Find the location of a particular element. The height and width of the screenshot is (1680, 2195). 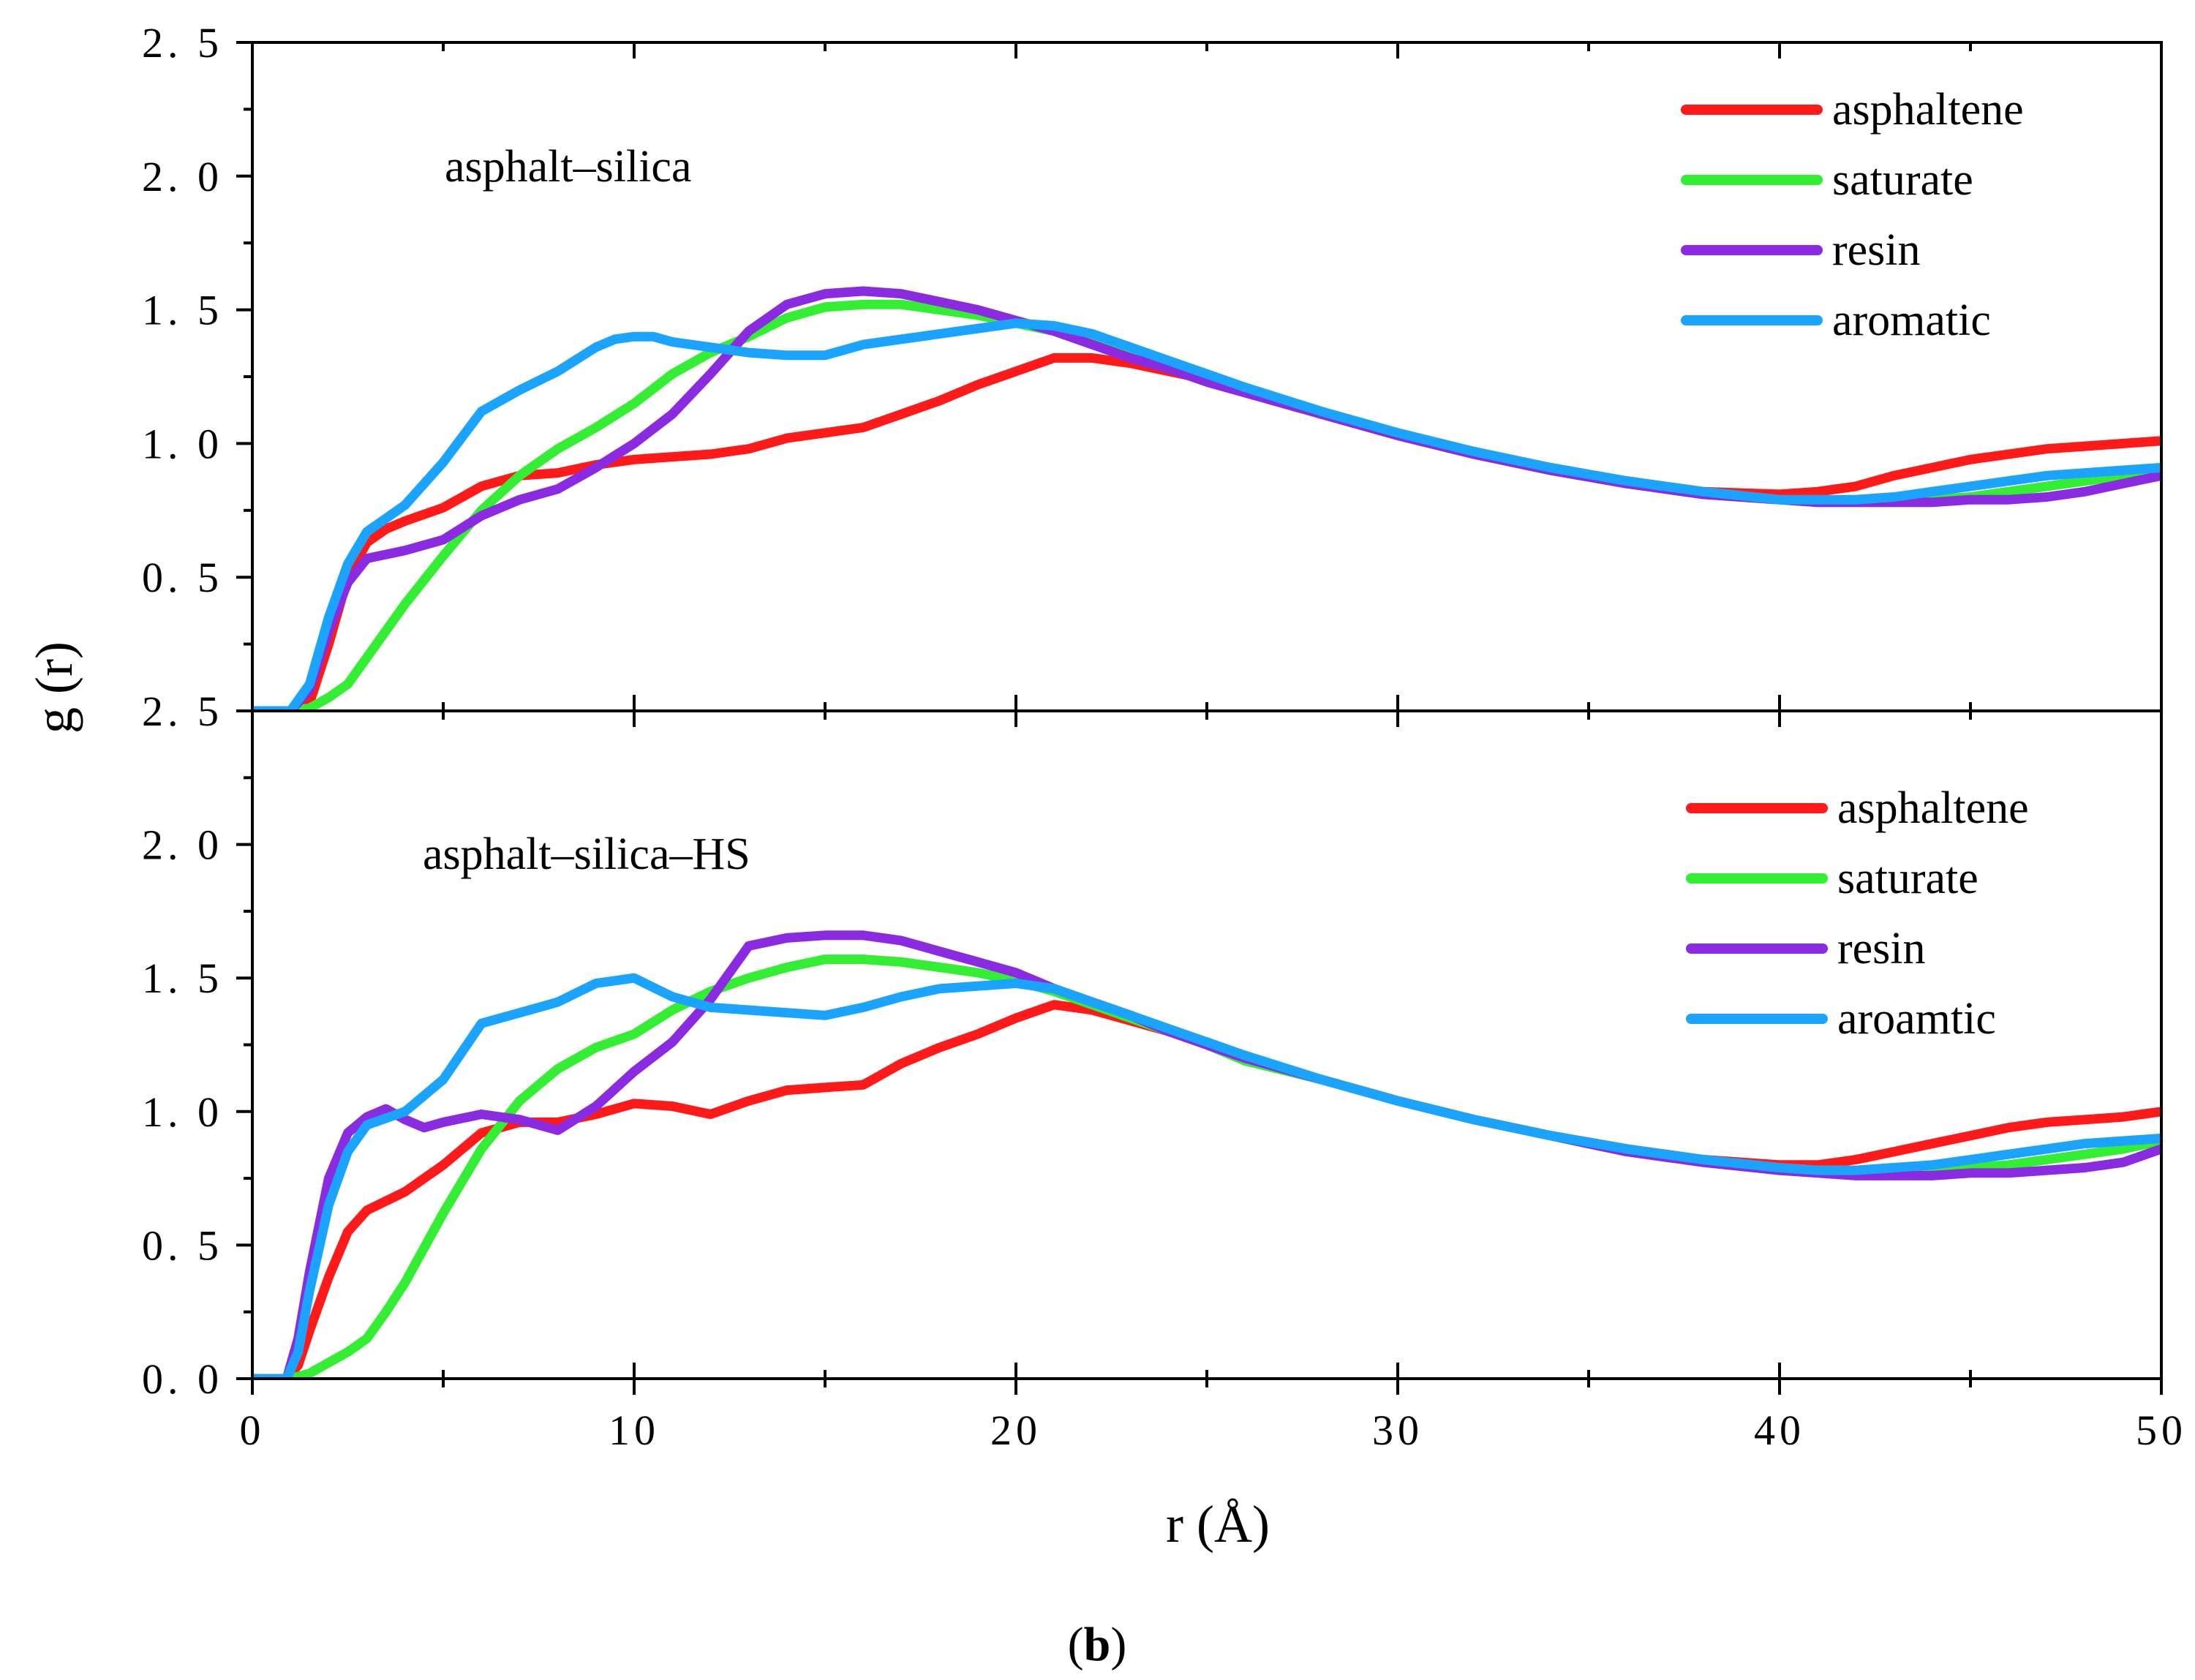

y-tick-label-bottom: 0. 0 is located at coordinates (182, 1379).